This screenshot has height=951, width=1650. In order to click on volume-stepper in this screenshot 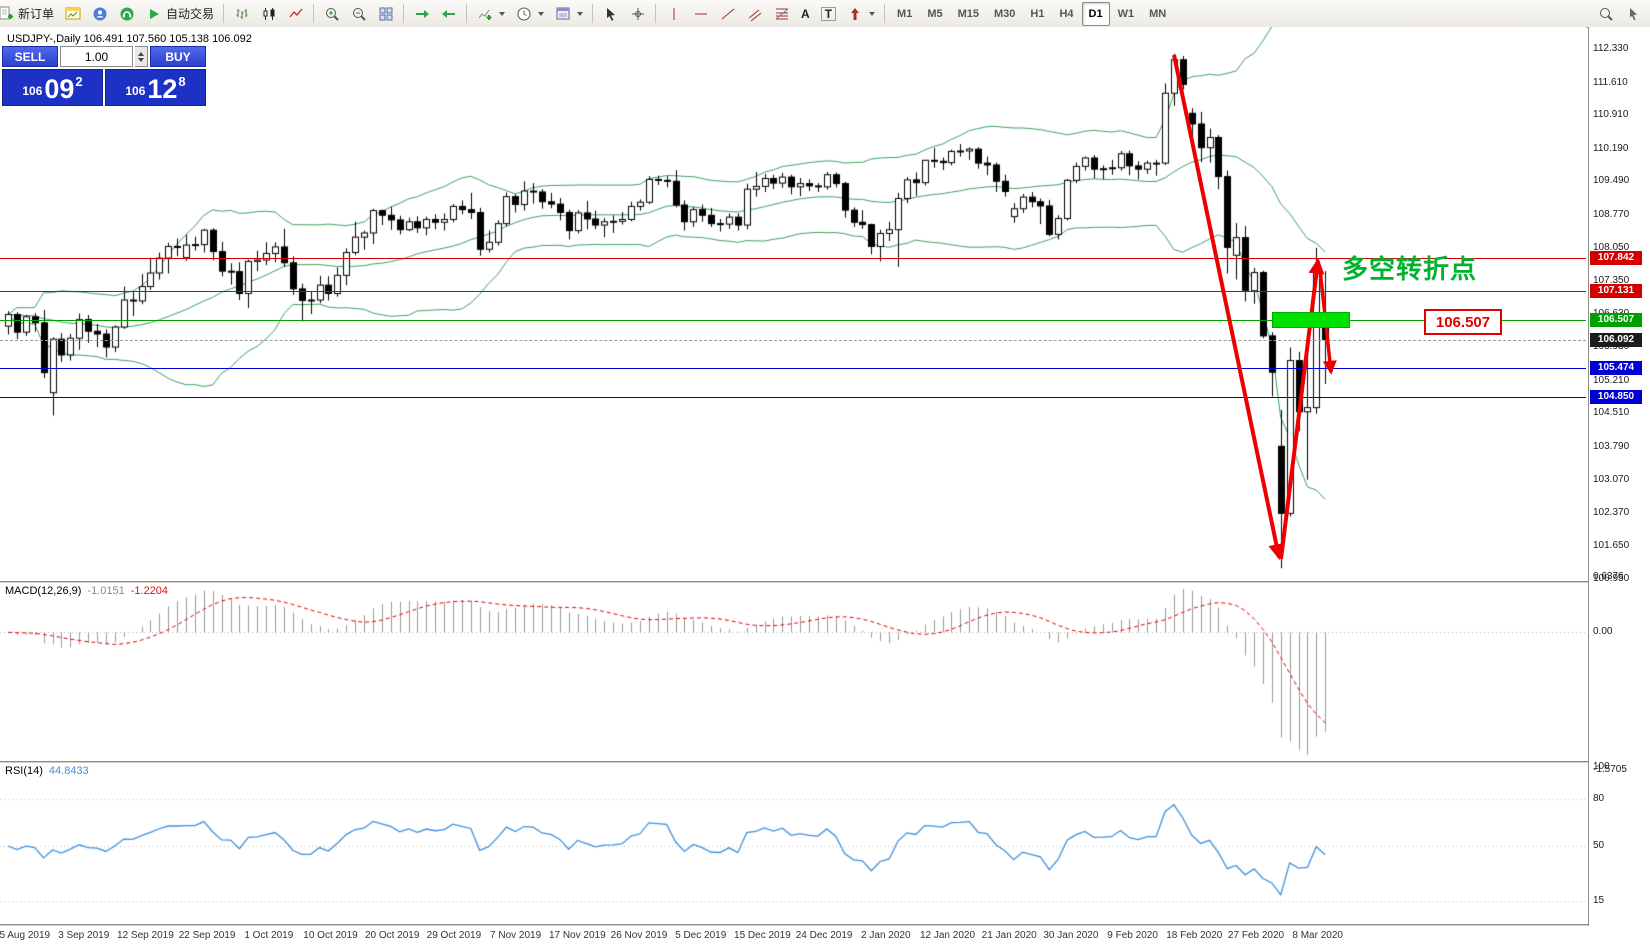, I will do `click(141, 56)`.